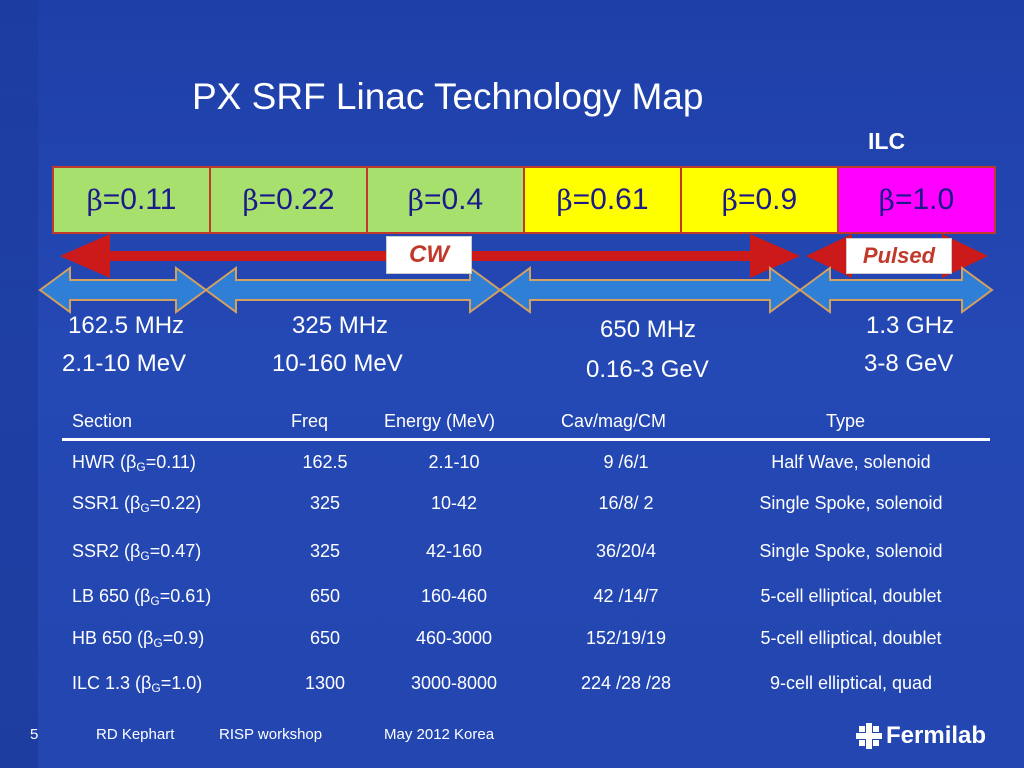 The width and height of the screenshot is (1024, 768). I want to click on freq-label-1300: 1.3 GHz, so click(910, 325).